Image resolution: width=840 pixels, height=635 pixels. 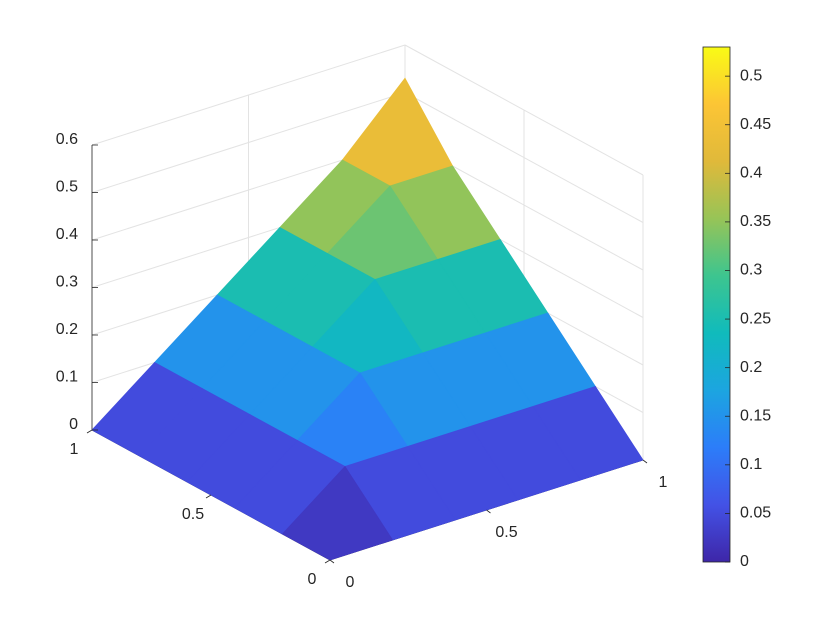 What do you see at coordinates (755, 415) in the screenshot?
I see `colorbar-tick-label: 0.15` at bounding box center [755, 415].